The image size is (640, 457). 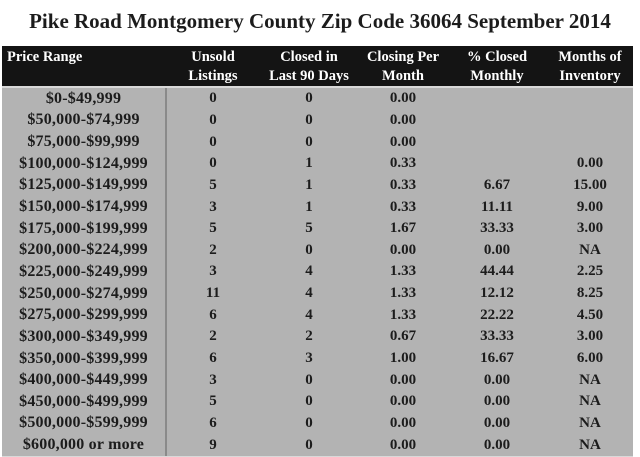 What do you see at coordinates (590, 314) in the screenshot?
I see `value-cell: 4.50` at bounding box center [590, 314].